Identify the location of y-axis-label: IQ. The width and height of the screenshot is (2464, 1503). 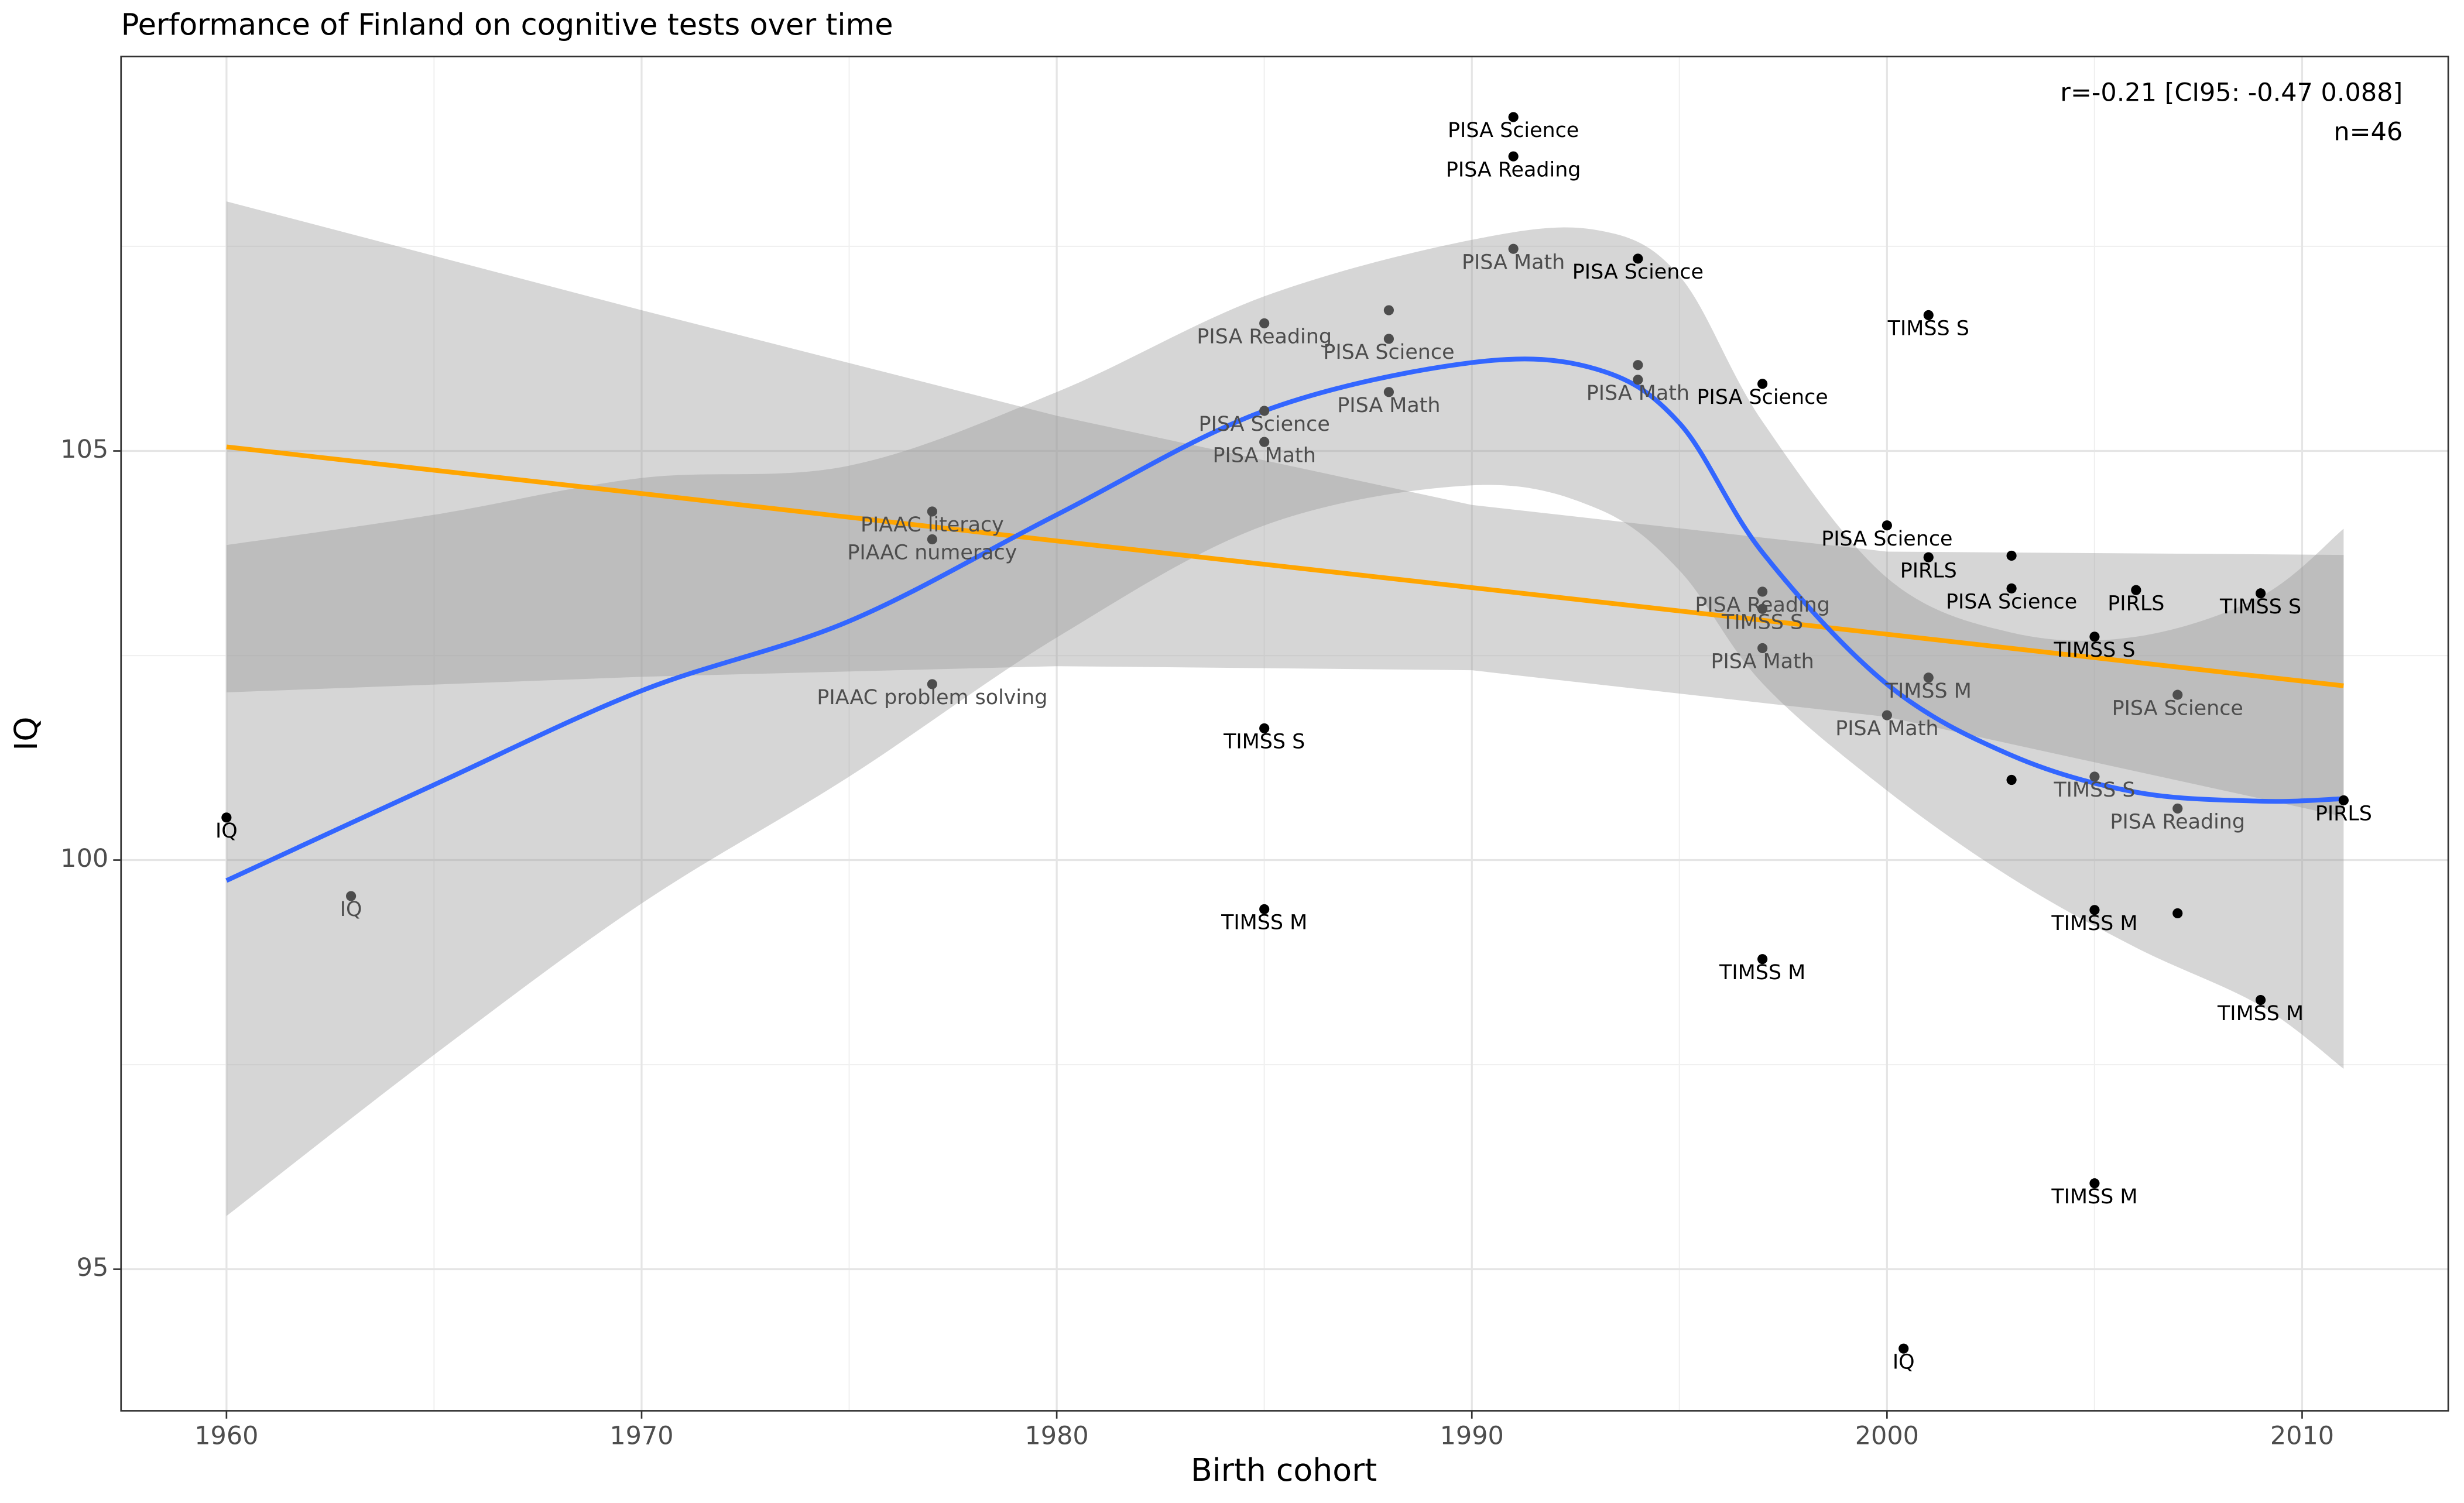
(26, 733).